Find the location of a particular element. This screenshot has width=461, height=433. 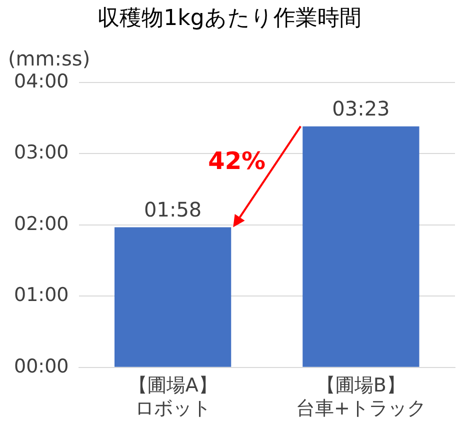

y-tick-label: 04:00 is located at coordinates (41, 81).